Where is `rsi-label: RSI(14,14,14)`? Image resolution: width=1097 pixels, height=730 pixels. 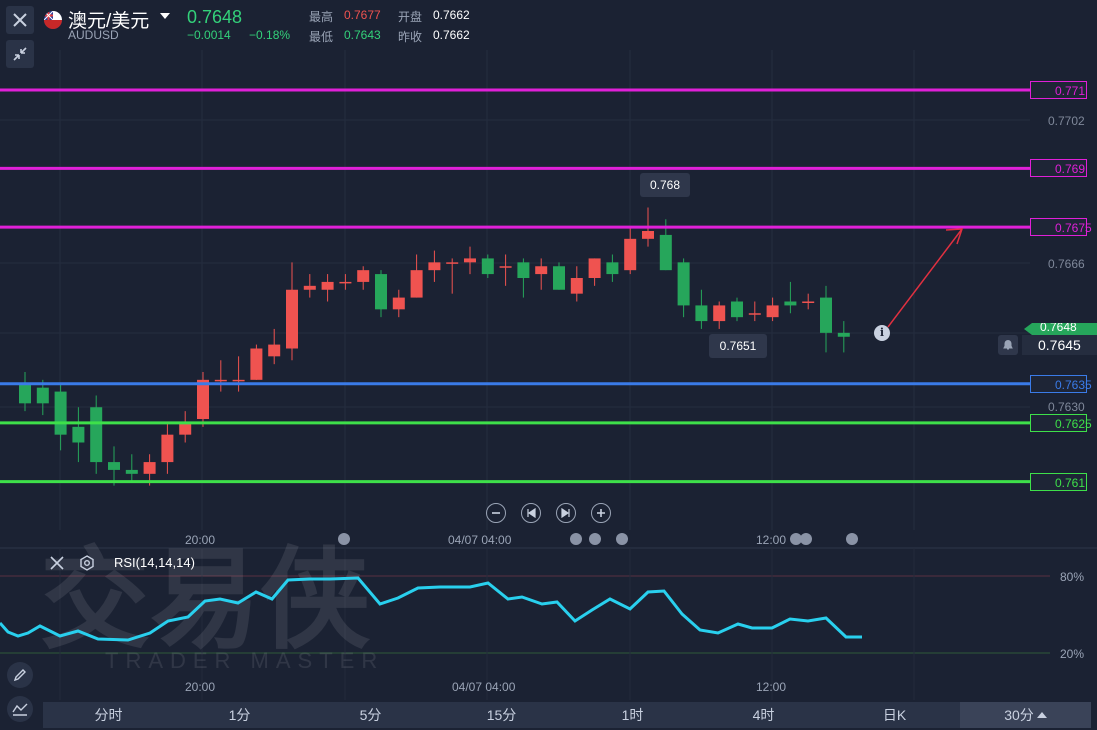 rsi-label: RSI(14,14,14) is located at coordinates (154, 562).